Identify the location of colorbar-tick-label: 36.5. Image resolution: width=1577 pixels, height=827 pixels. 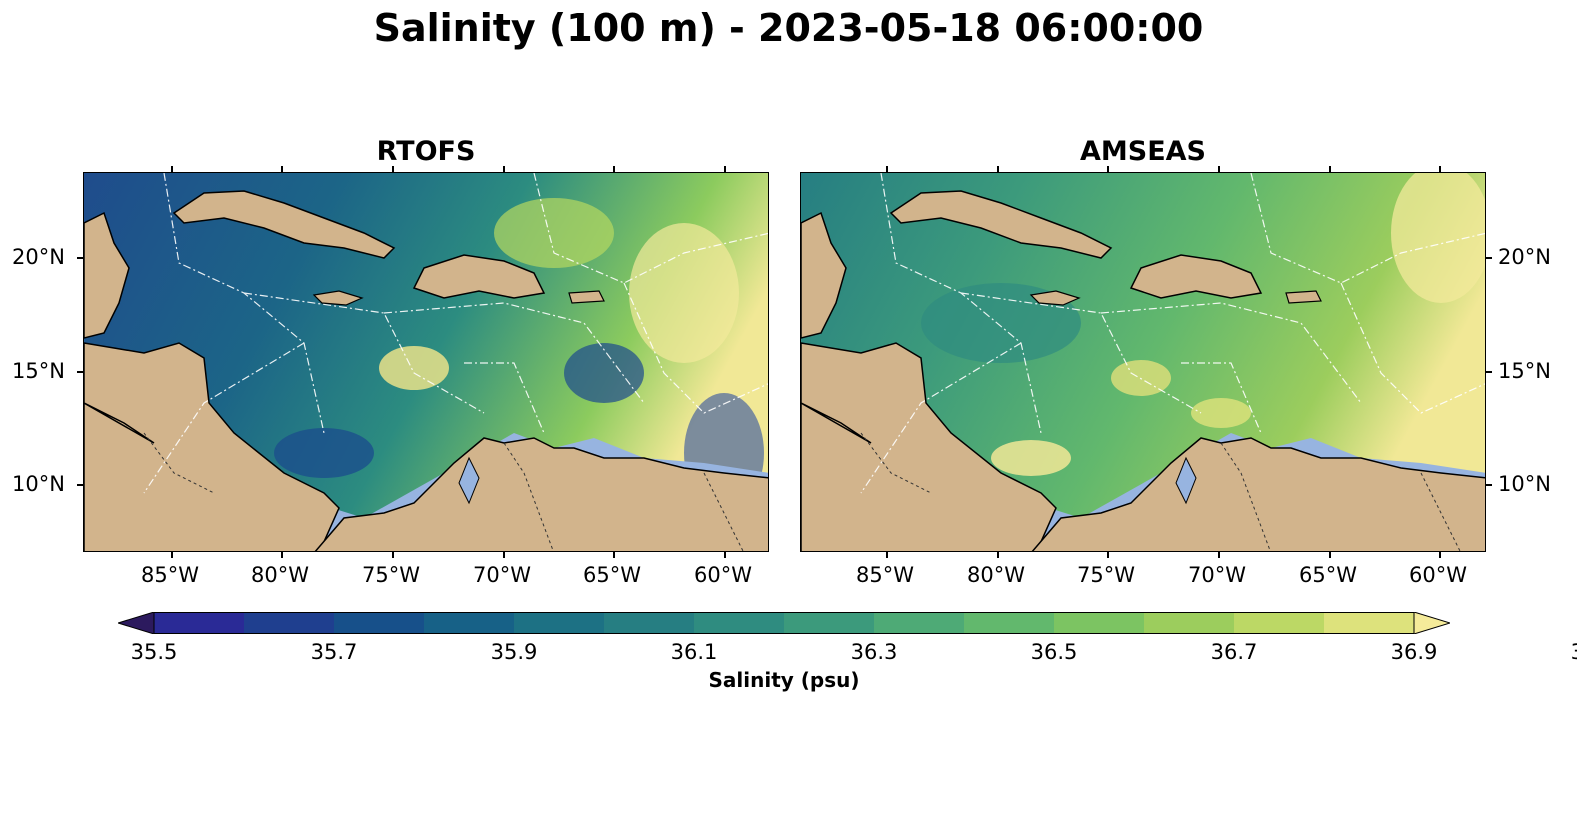
(1054, 652).